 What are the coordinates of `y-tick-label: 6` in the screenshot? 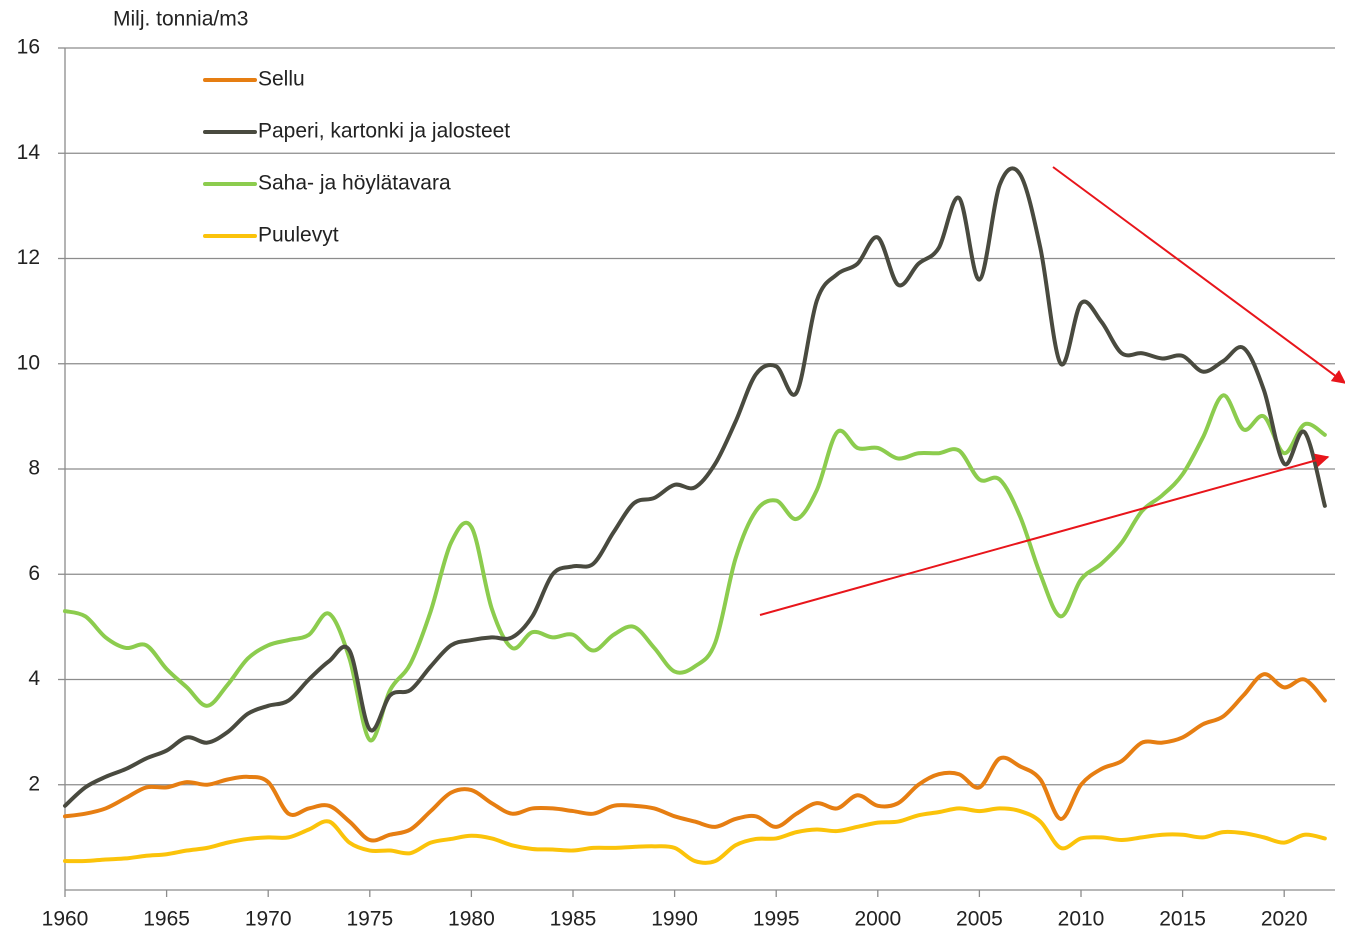 It's located at (34, 573).